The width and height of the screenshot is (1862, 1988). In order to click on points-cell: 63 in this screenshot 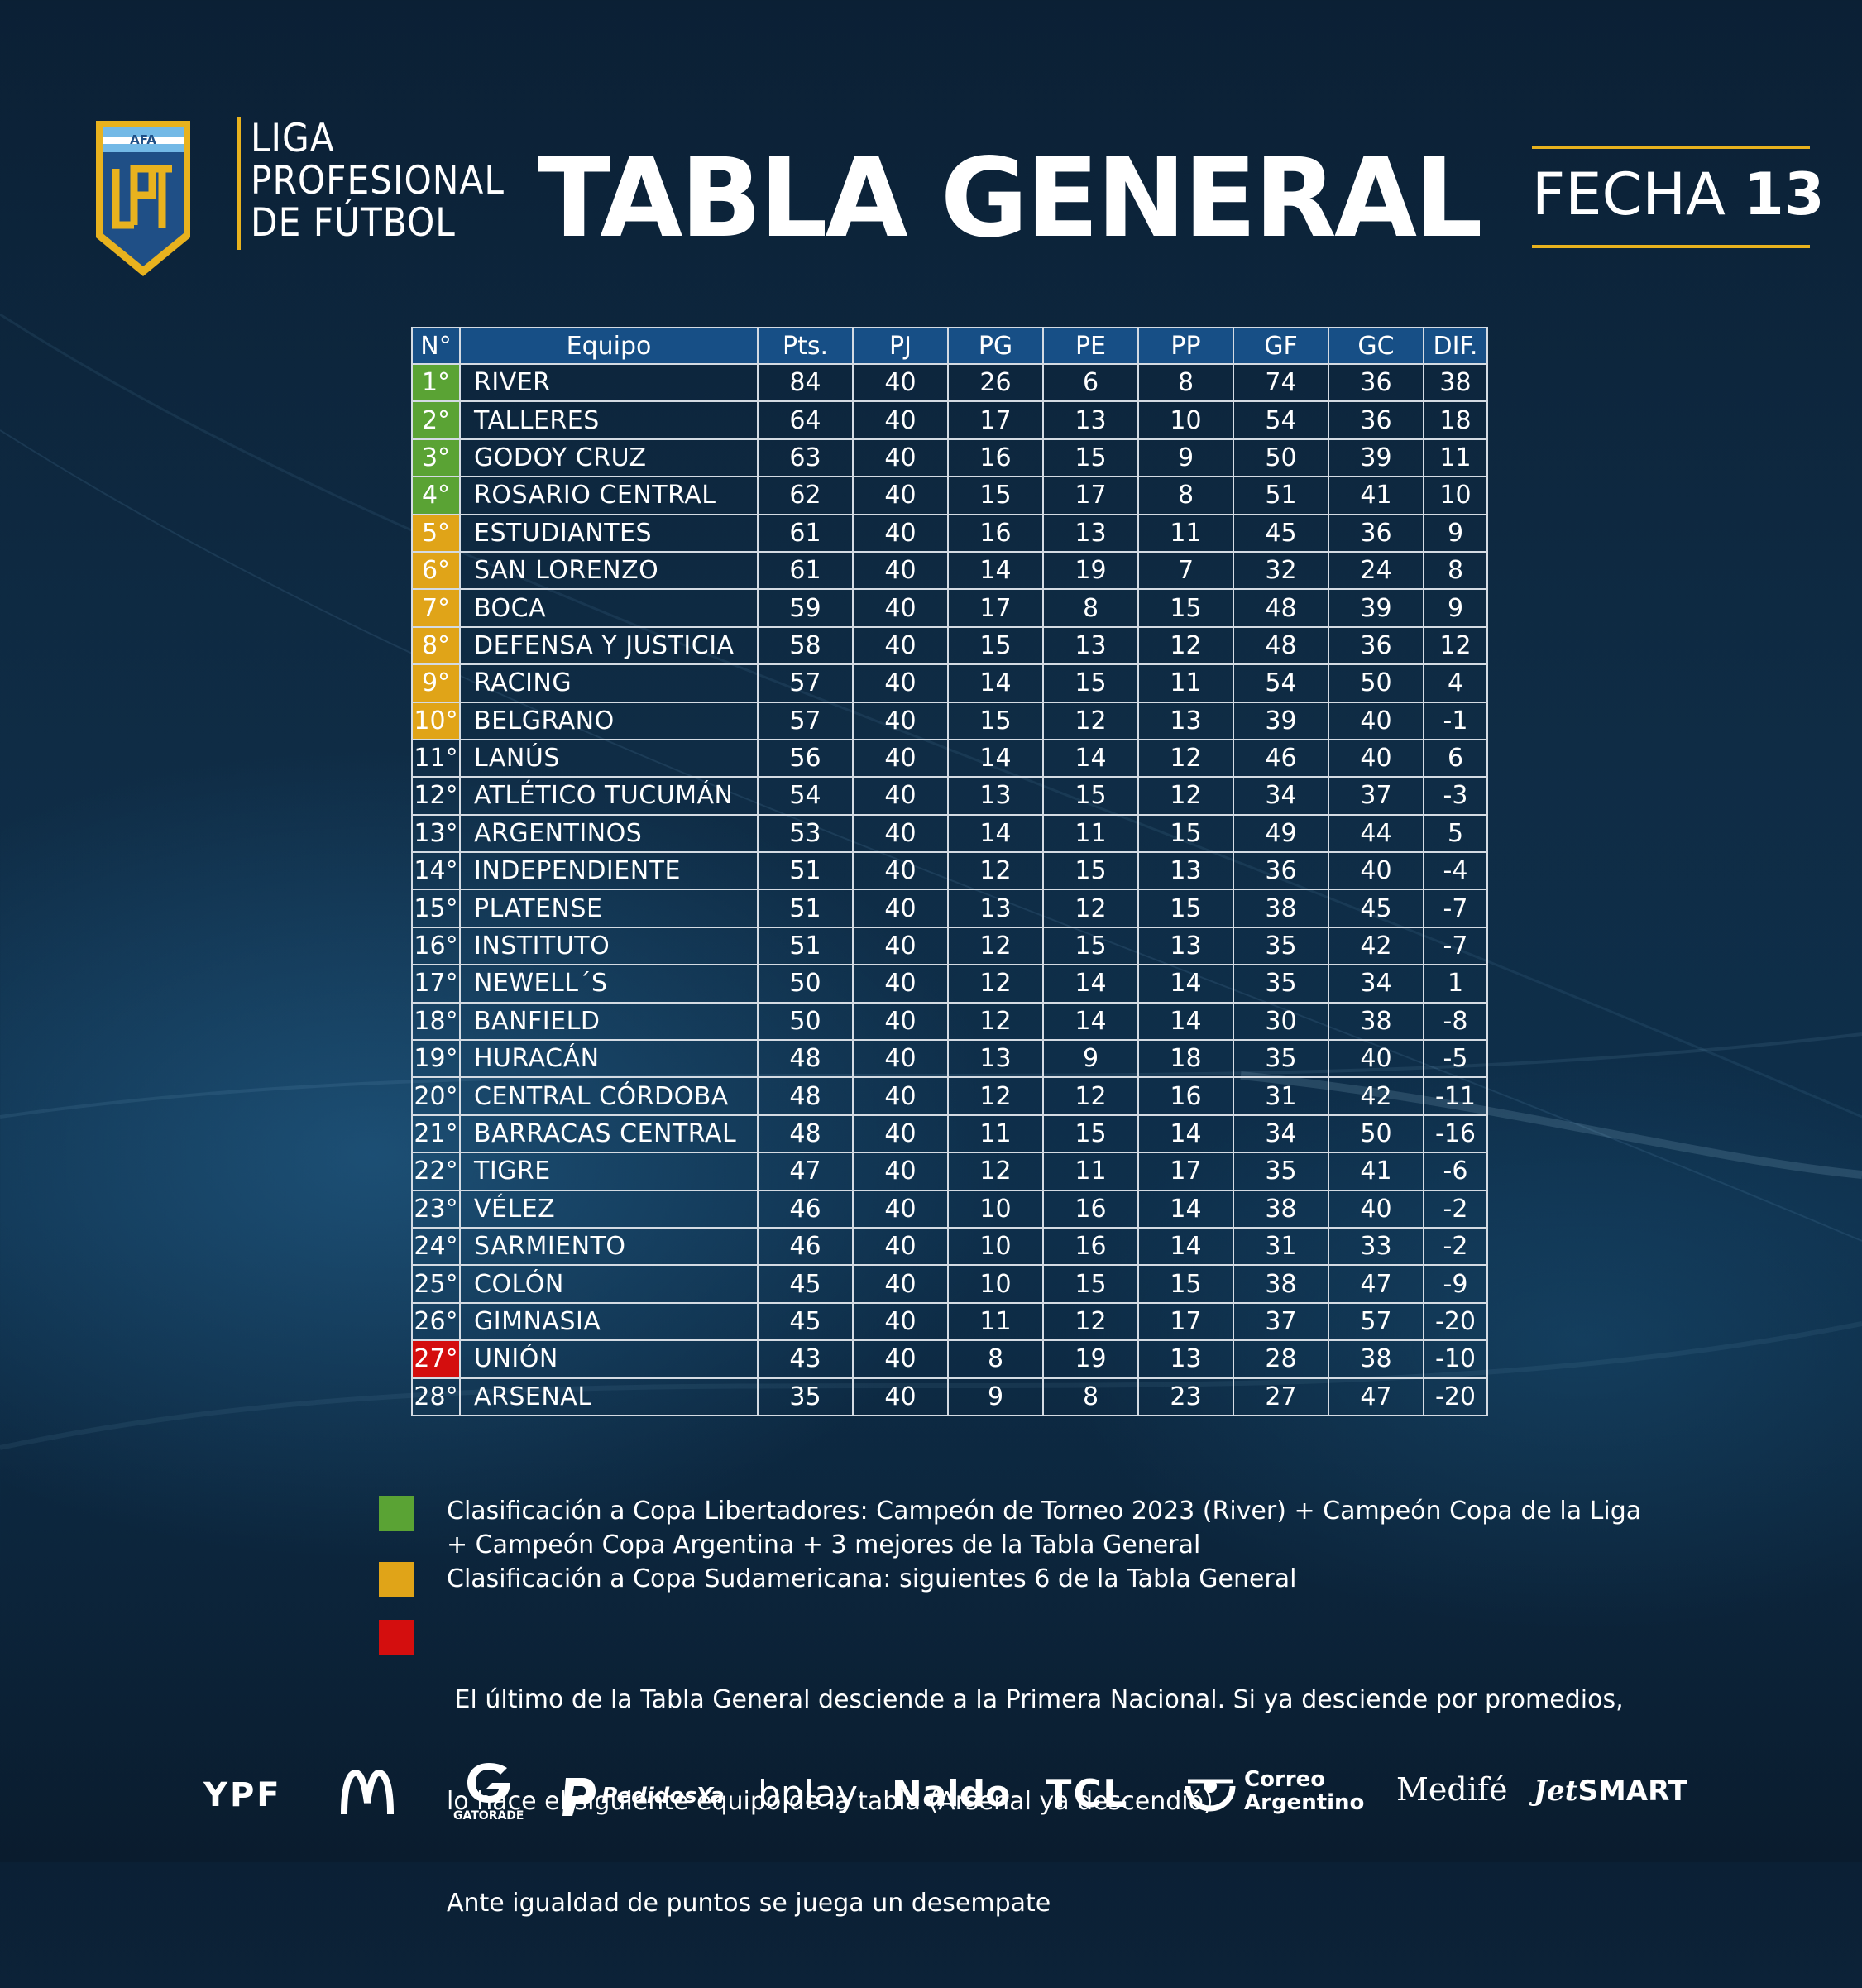, I will do `click(805, 458)`.